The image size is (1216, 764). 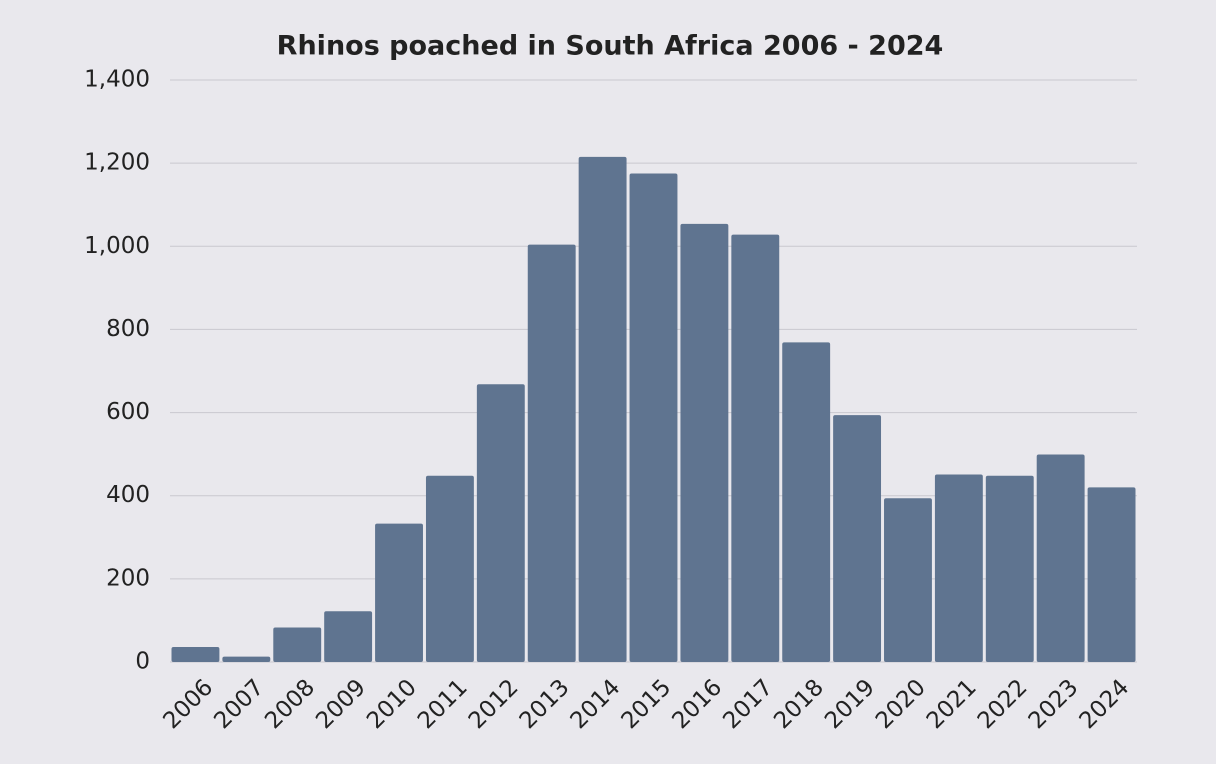 I want to click on y-tick-label: 0, so click(x=142, y=662).